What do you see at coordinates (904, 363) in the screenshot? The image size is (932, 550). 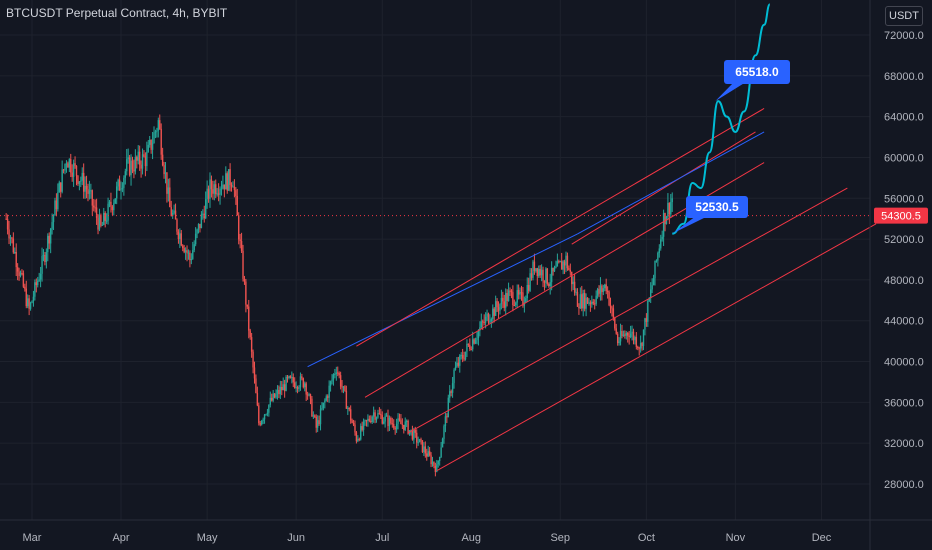 I see `y-tick-label: 40000.0` at bounding box center [904, 363].